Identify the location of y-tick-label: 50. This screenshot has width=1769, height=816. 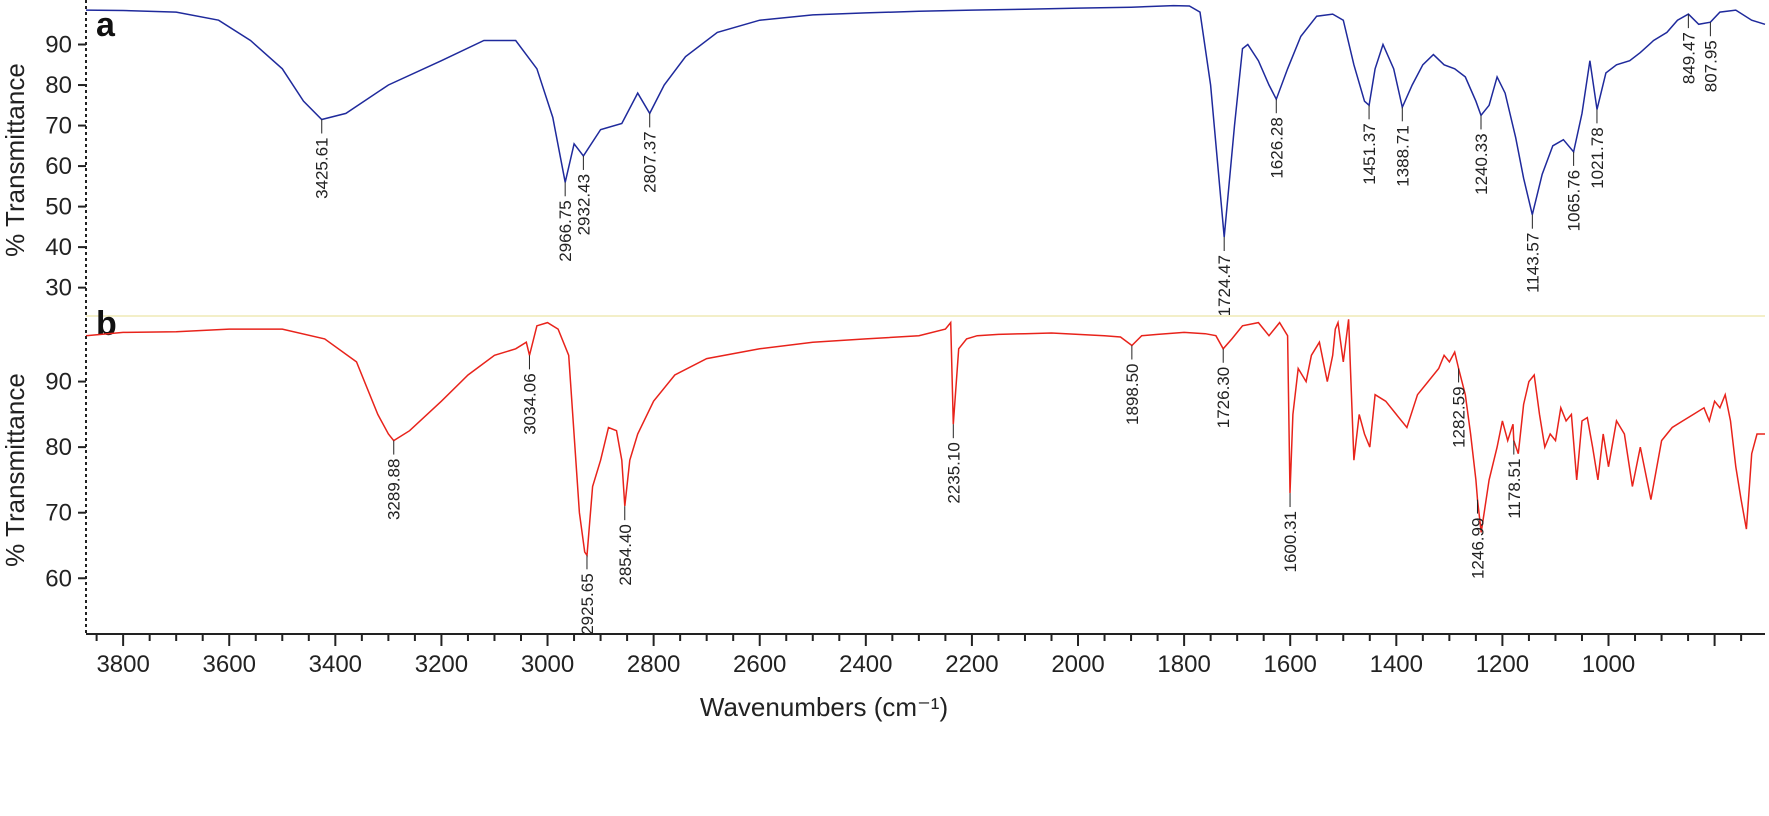
(58, 207).